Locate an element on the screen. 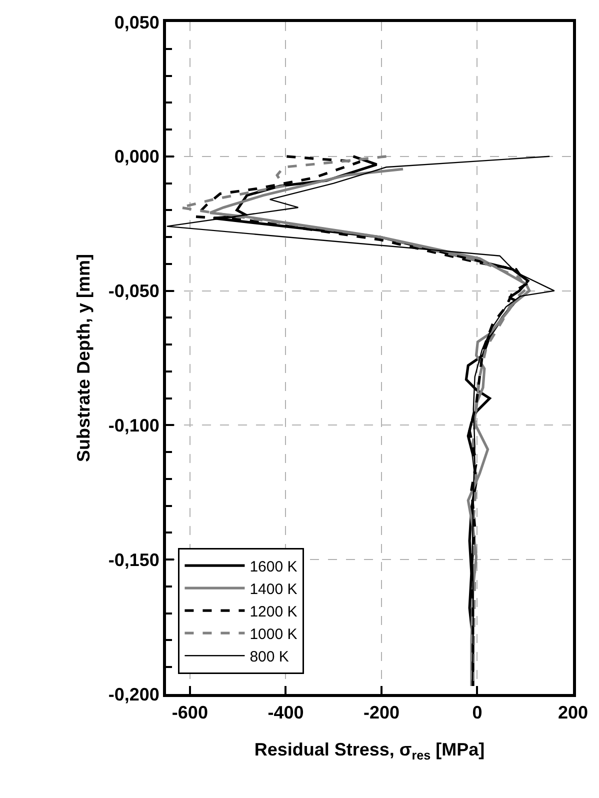 Image resolution: width=599 pixels, height=798 pixels. y-tick-label: -0,150 is located at coordinates (134, 560).